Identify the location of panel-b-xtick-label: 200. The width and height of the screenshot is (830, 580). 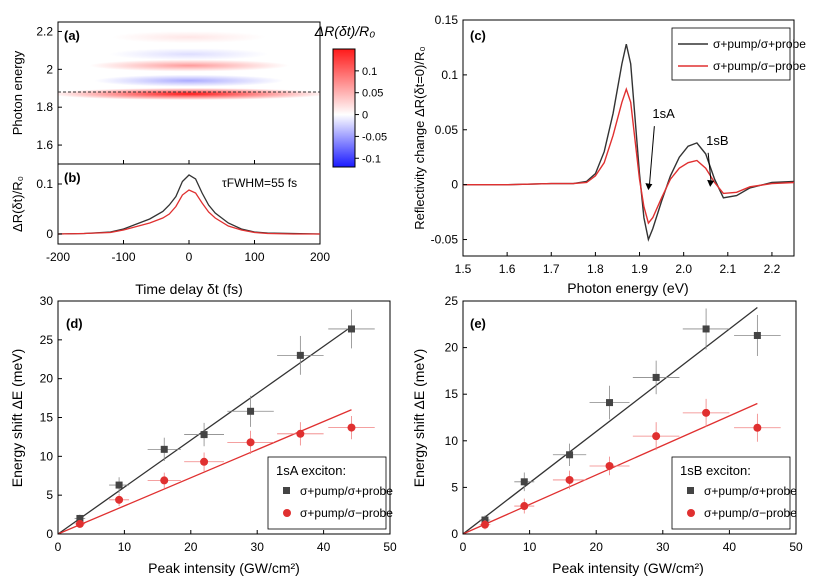
(320, 257).